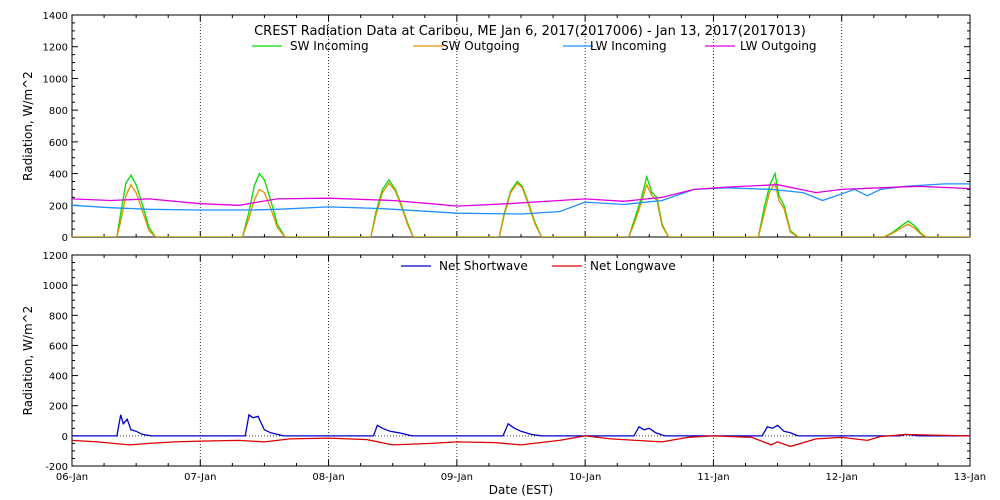  What do you see at coordinates (521, 440) in the screenshot?
I see `series-line-net-longwave` at bounding box center [521, 440].